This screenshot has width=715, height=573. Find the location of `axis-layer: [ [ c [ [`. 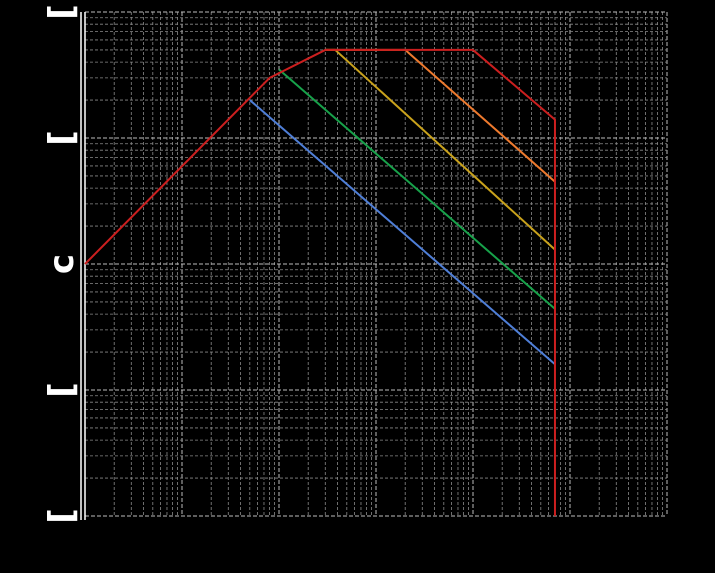

axis-layer: [ [ c [ [ is located at coordinates (64, 264).